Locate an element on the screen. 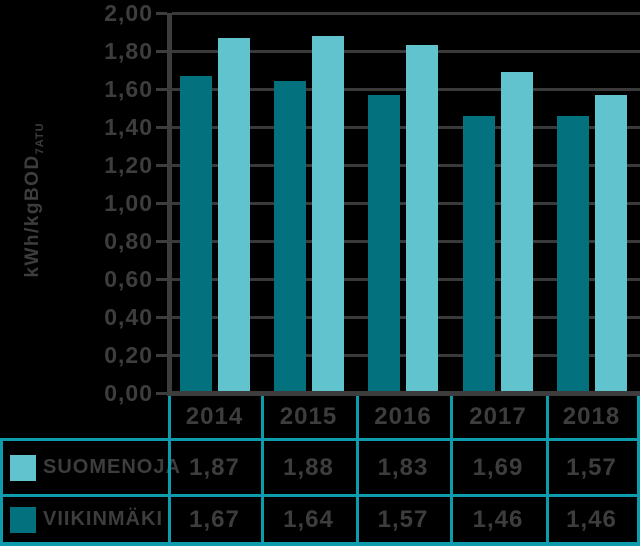 The height and width of the screenshot is (546, 640). y-axis-tick-0,00 is located at coordinates (161, 393).